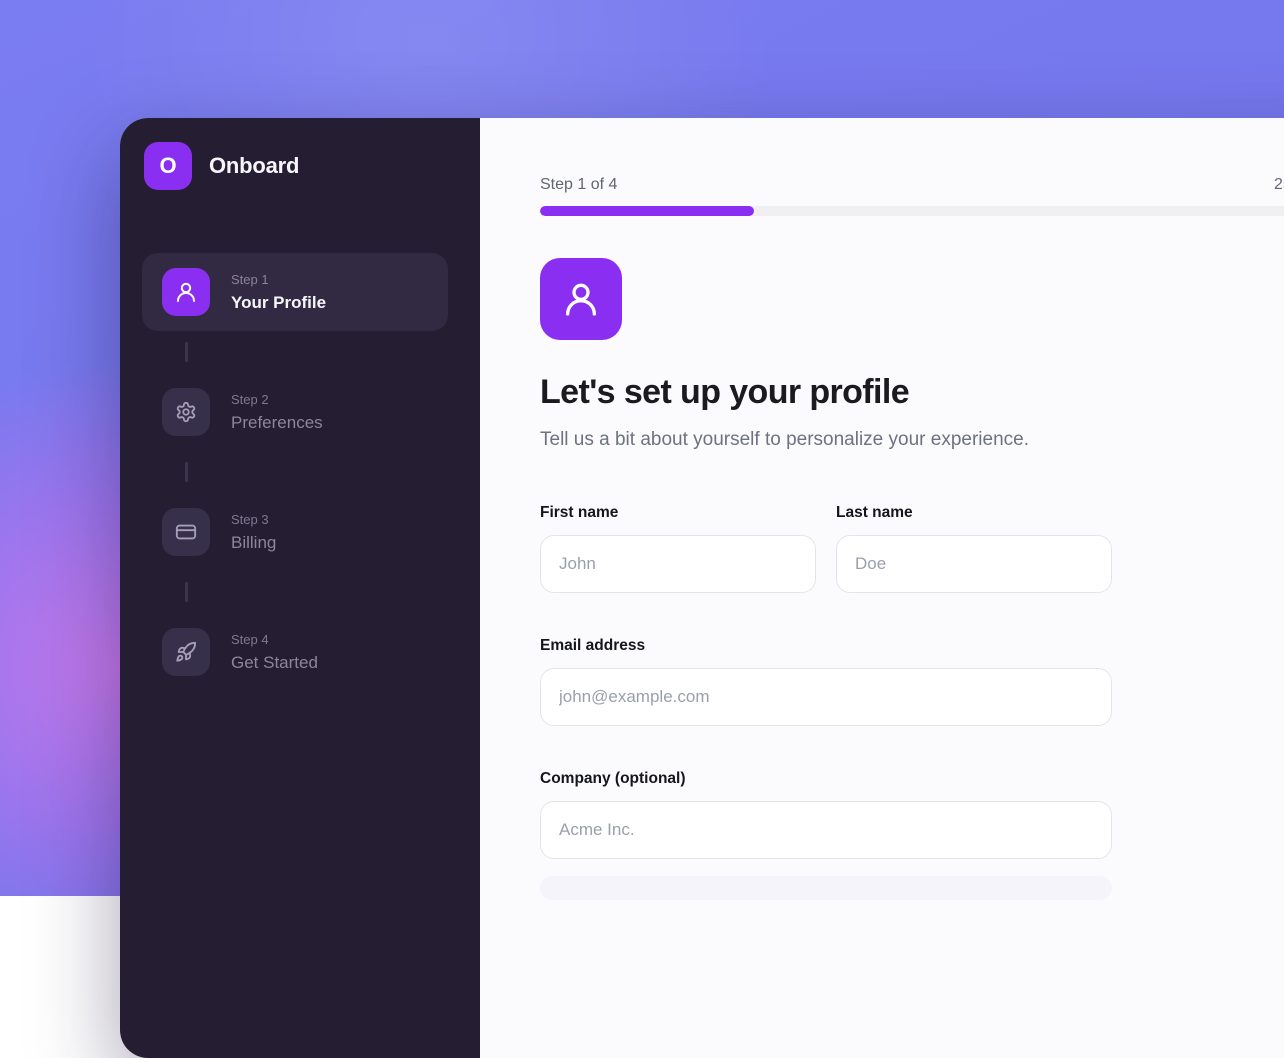  I want to click on progress-percent-label: 25%, so click(1279, 185).